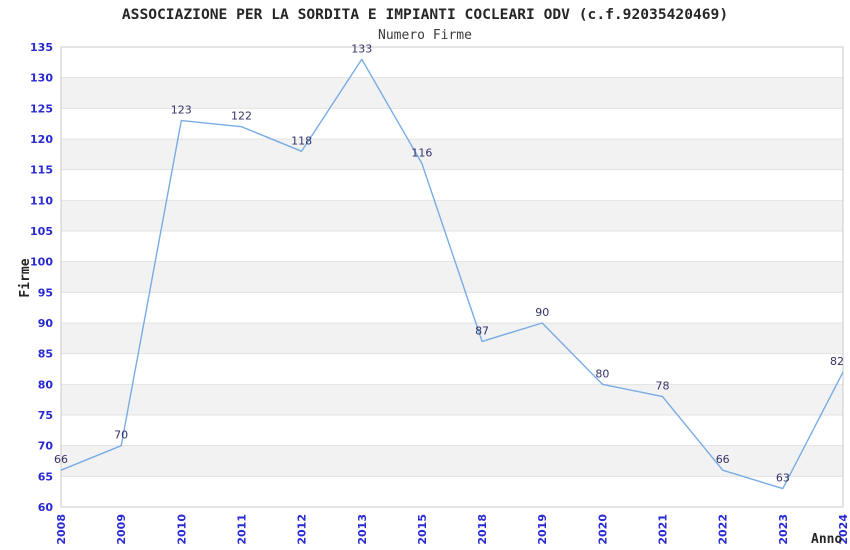 This screenshot has height=550, width=850. What do you see at coordinates (843, 529) in the screenshot?
I see `x-tick-label: 2024` at bounding box center [843, 529].